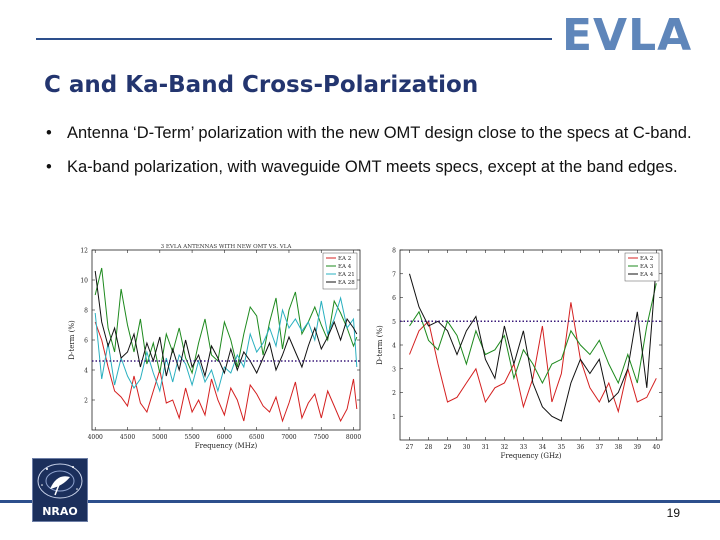  I want to click on y-tick-label: 12, so click(84, 251).